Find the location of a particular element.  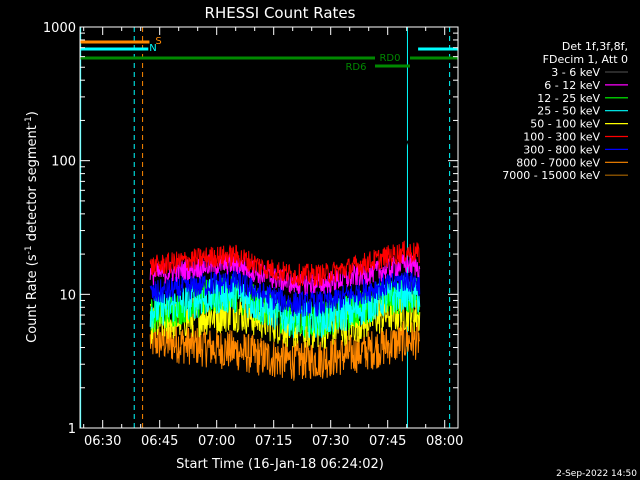

legend-header-2: FDecim 1, Att 0 is located at coordinates (585, 59).